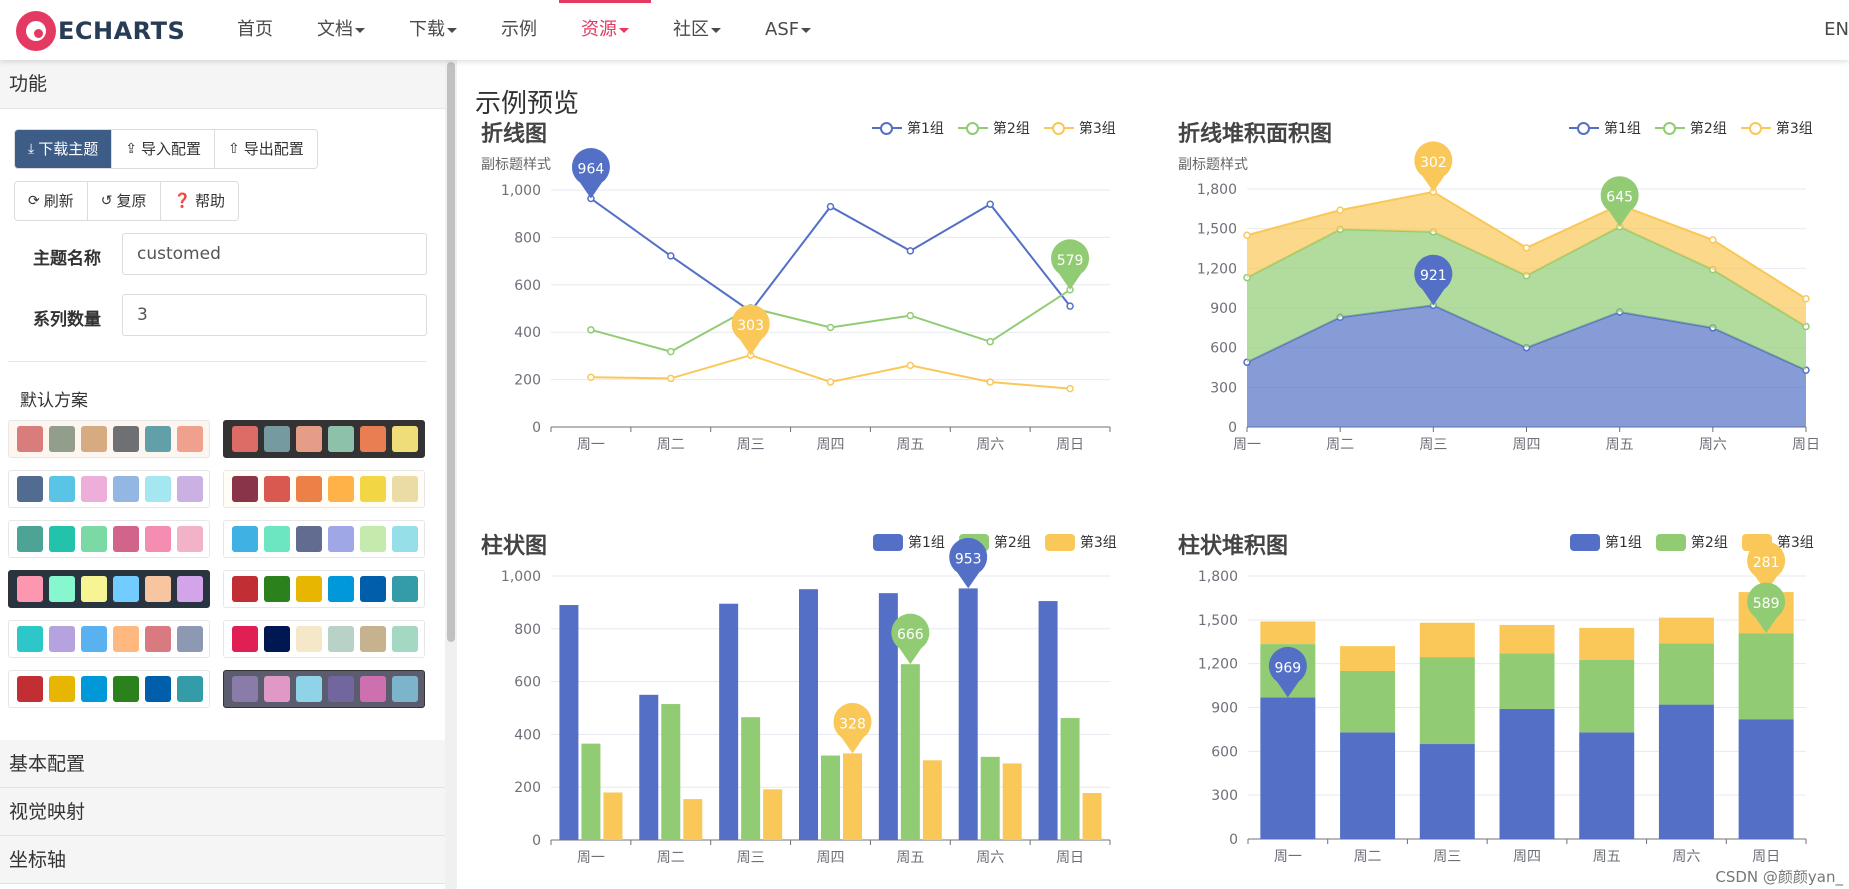 The image size is (1849, 889). I want to click on panel-basic-config: 基本配置, so click(222, 764).